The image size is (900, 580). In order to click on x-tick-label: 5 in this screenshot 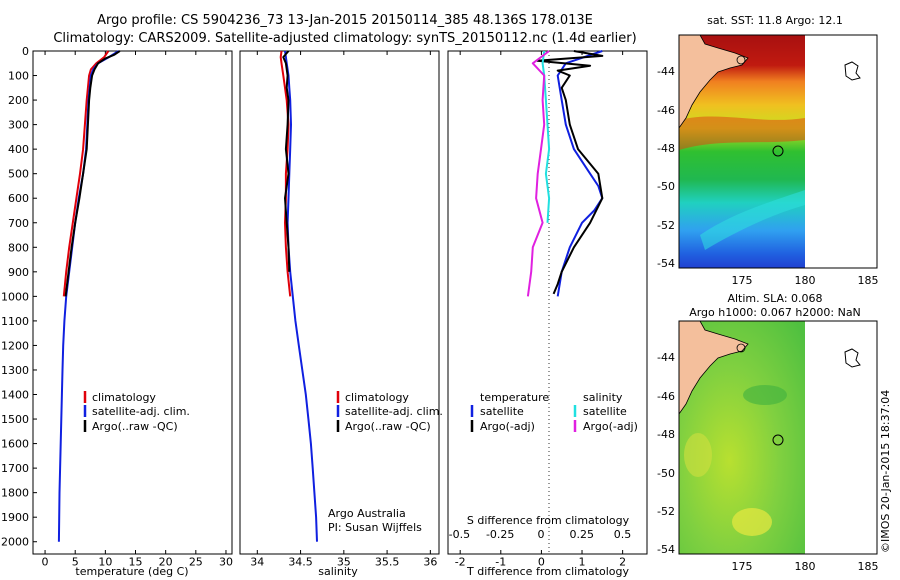, I will do `click(75, 562)`.